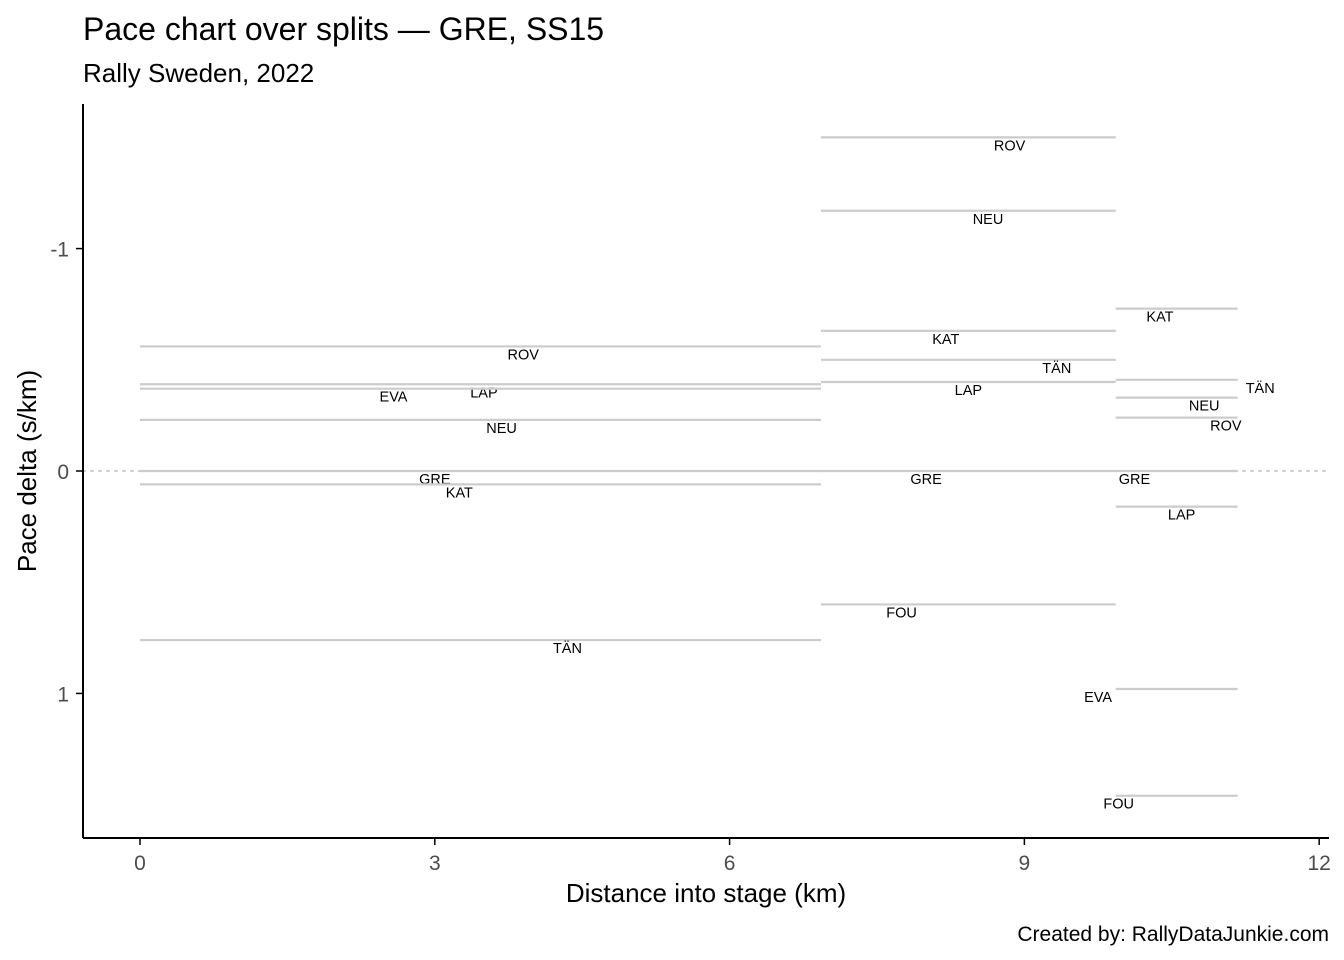 The height and width of the screenshot is (960, 1344). Describe the element at coordinates (1056, 368) in the screenshot. I see `segment-label-tän-split-2: TÄN` at that location.